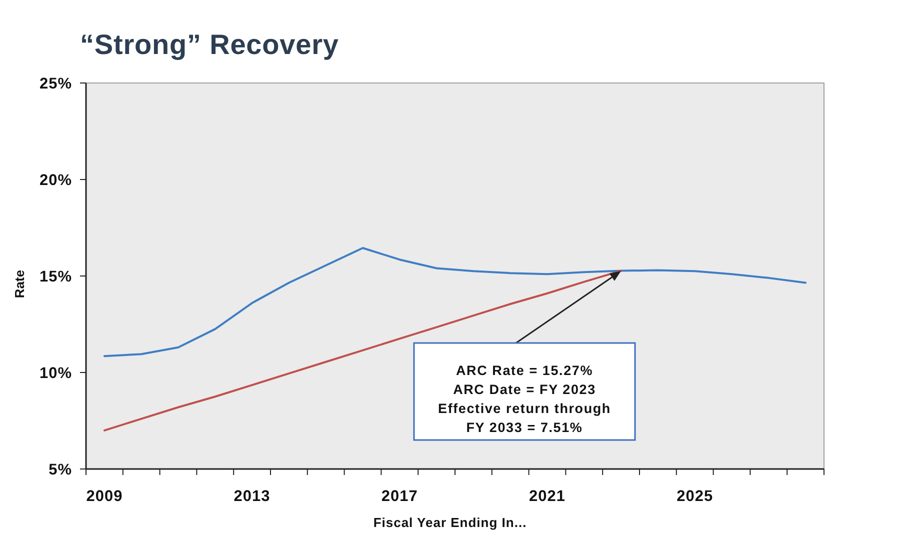 This screenshot has height=540, width=910. What do you see at coordinates (55, 83) in the screenshot?
I see `y-tick-label: 25%` at bounding box center [55, 83].